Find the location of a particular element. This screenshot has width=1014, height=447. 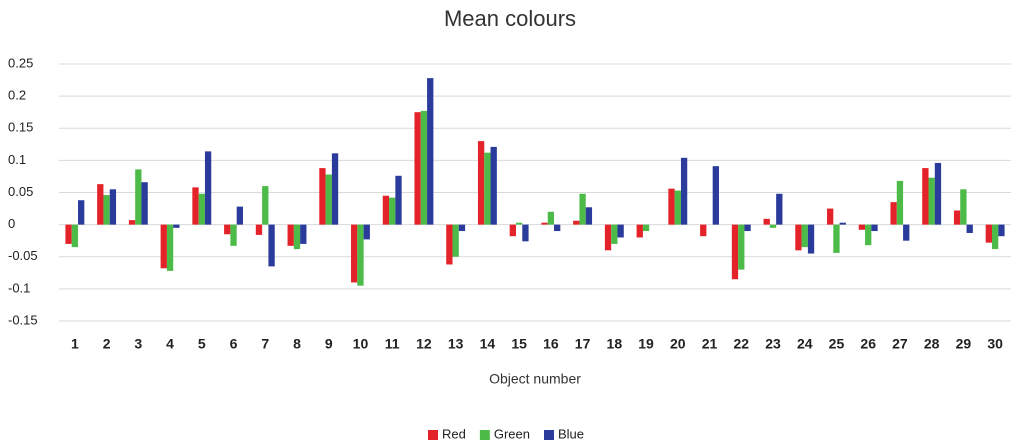

x-tick-label: 24 is located at coordinates (805, 344).